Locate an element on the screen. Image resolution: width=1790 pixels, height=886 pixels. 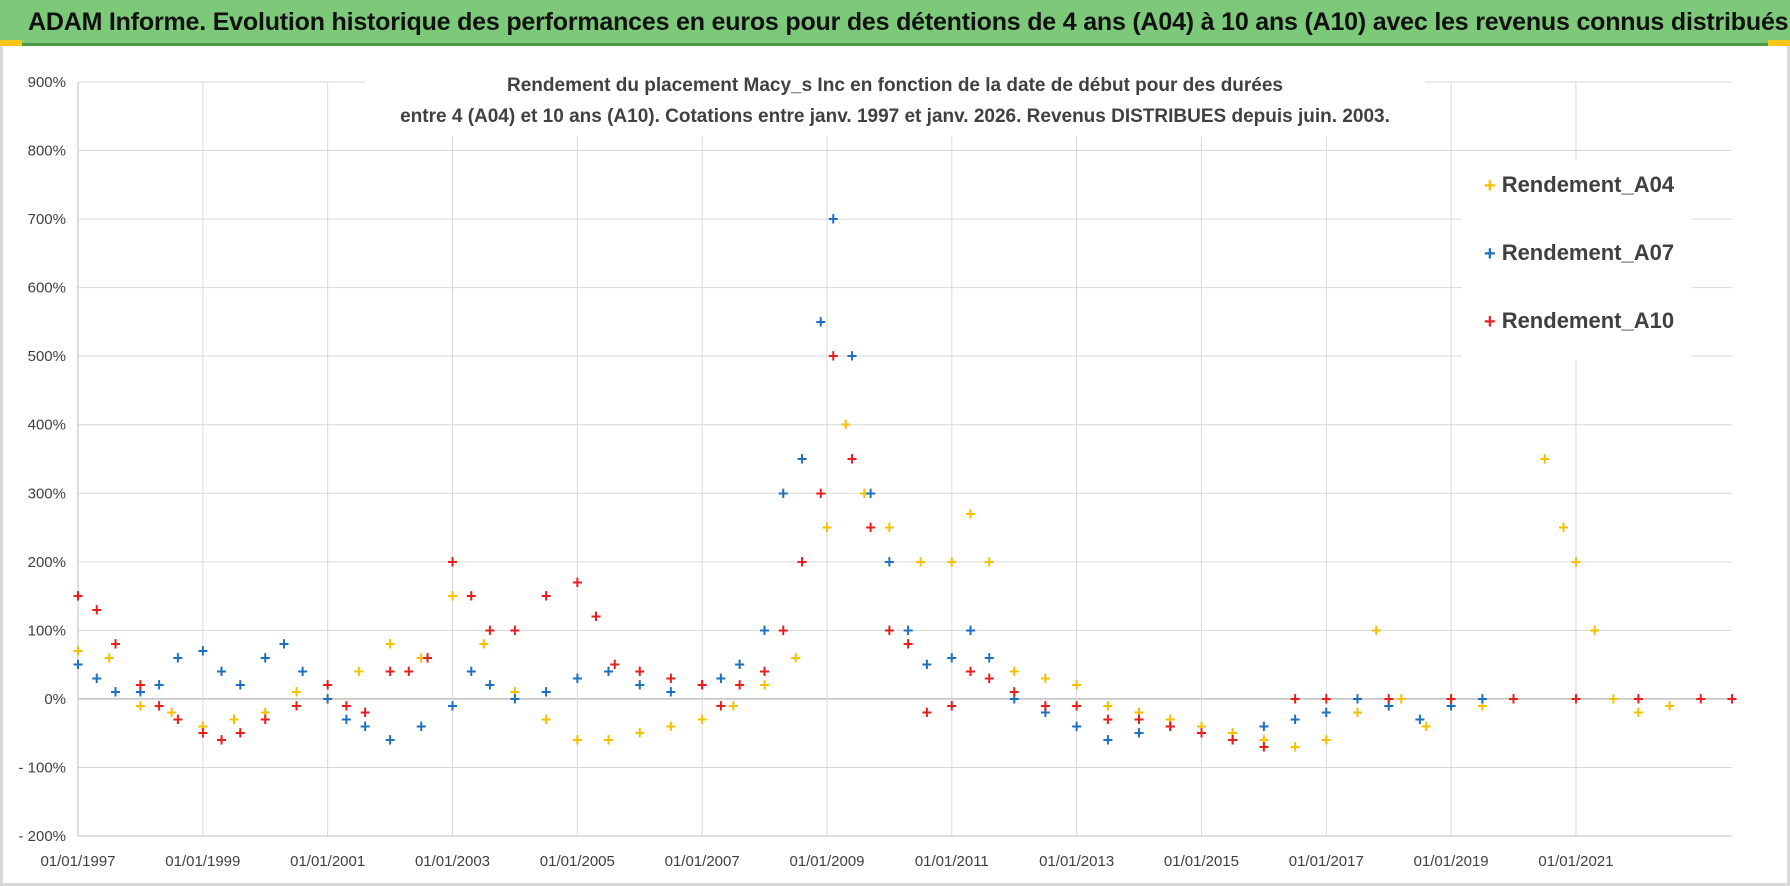
y-tick-label: - 100% is located at coordinates (42, 767).